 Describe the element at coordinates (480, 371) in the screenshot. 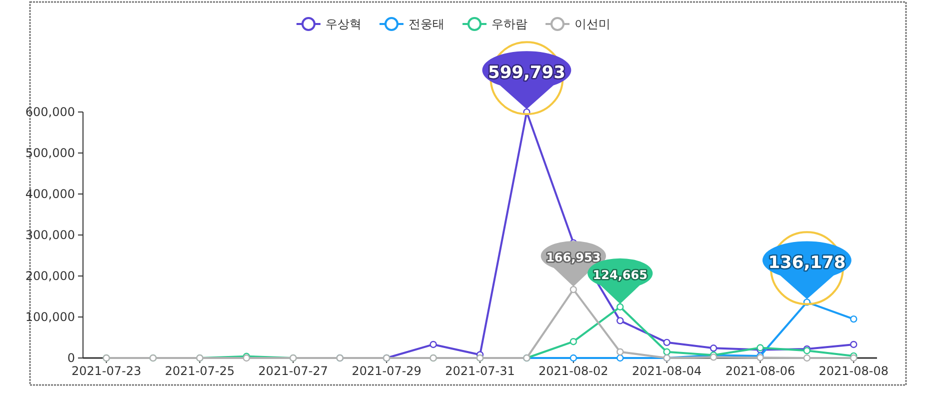

I see `x-tick-label: 2021-07-31` at that location.